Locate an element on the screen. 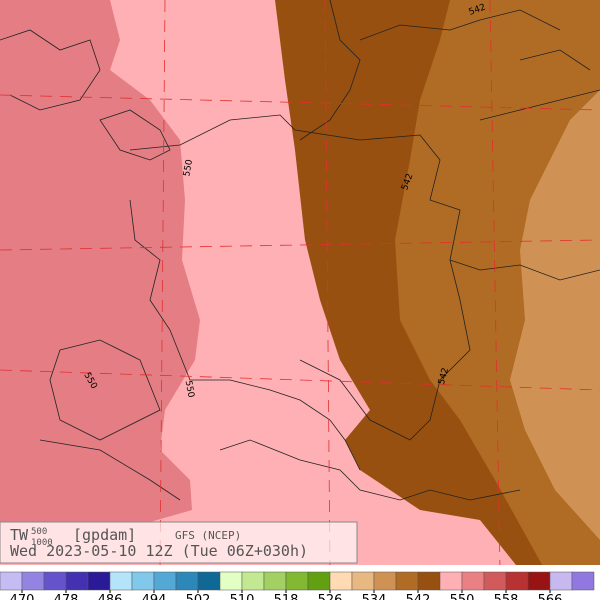  colorbar-label: 502 is located at coordinates (198, 596).